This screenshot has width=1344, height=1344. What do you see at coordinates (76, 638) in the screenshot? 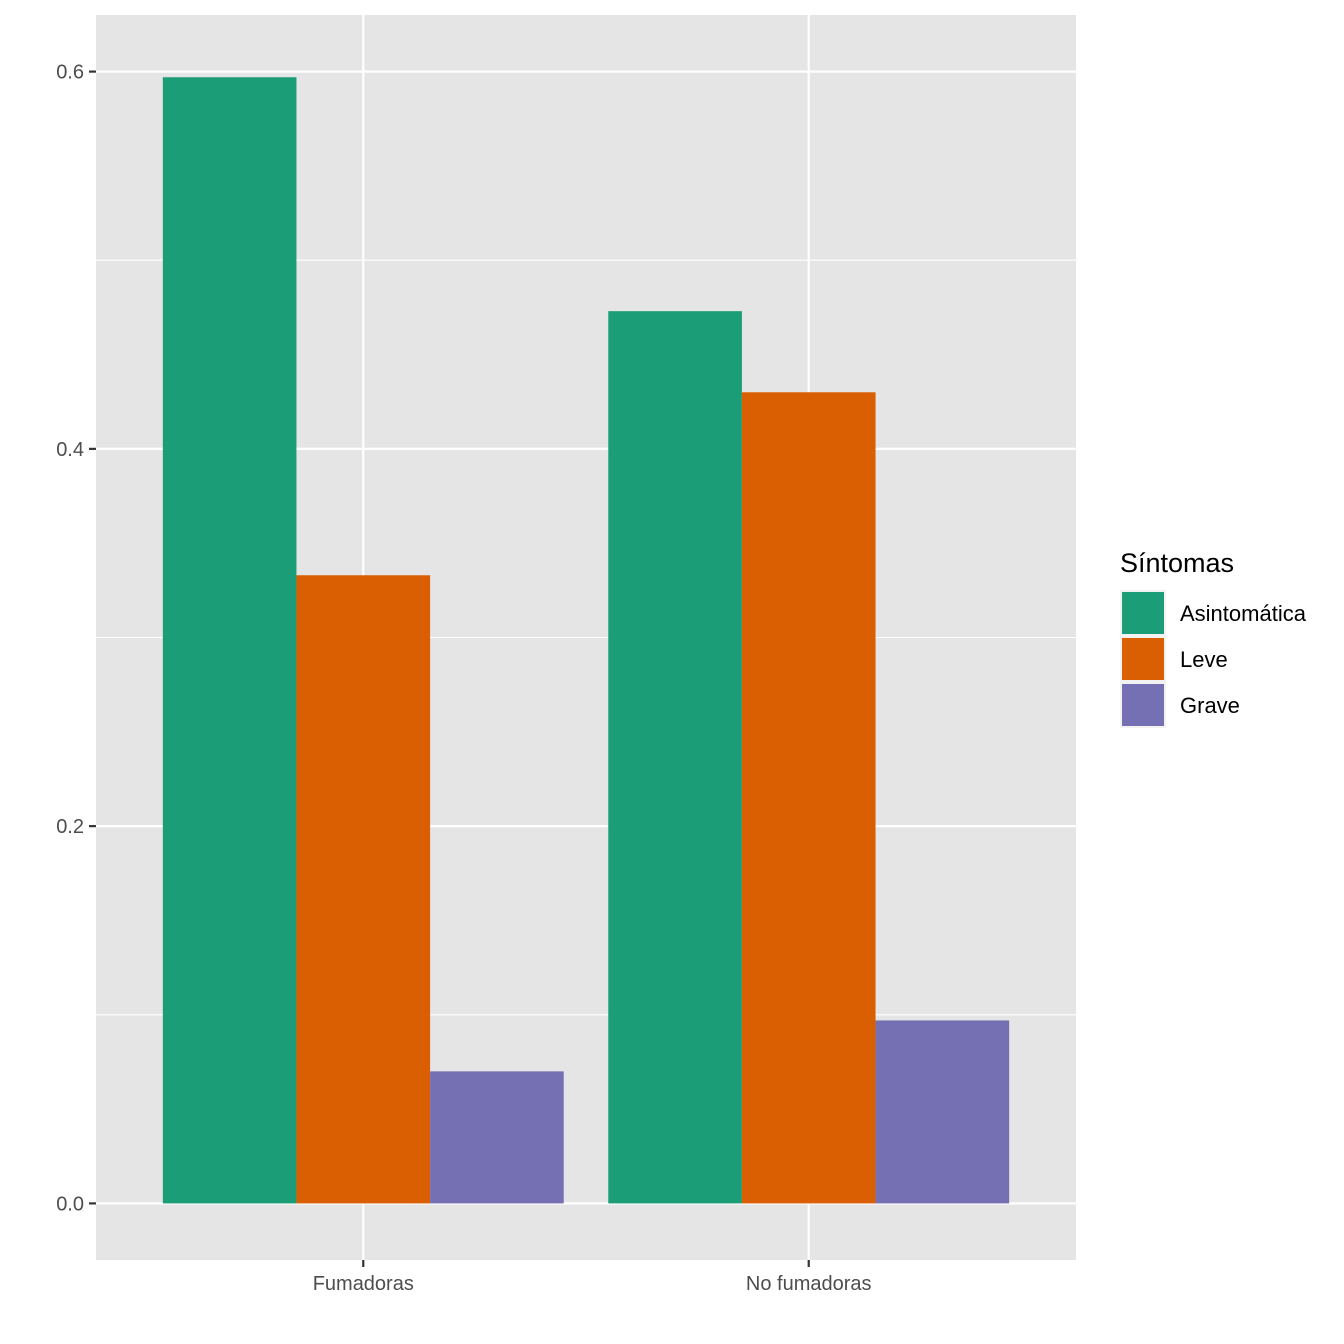
I see `y-axis: 0.0 0.2 0.4 0.6` at bounding box center [76, 638].